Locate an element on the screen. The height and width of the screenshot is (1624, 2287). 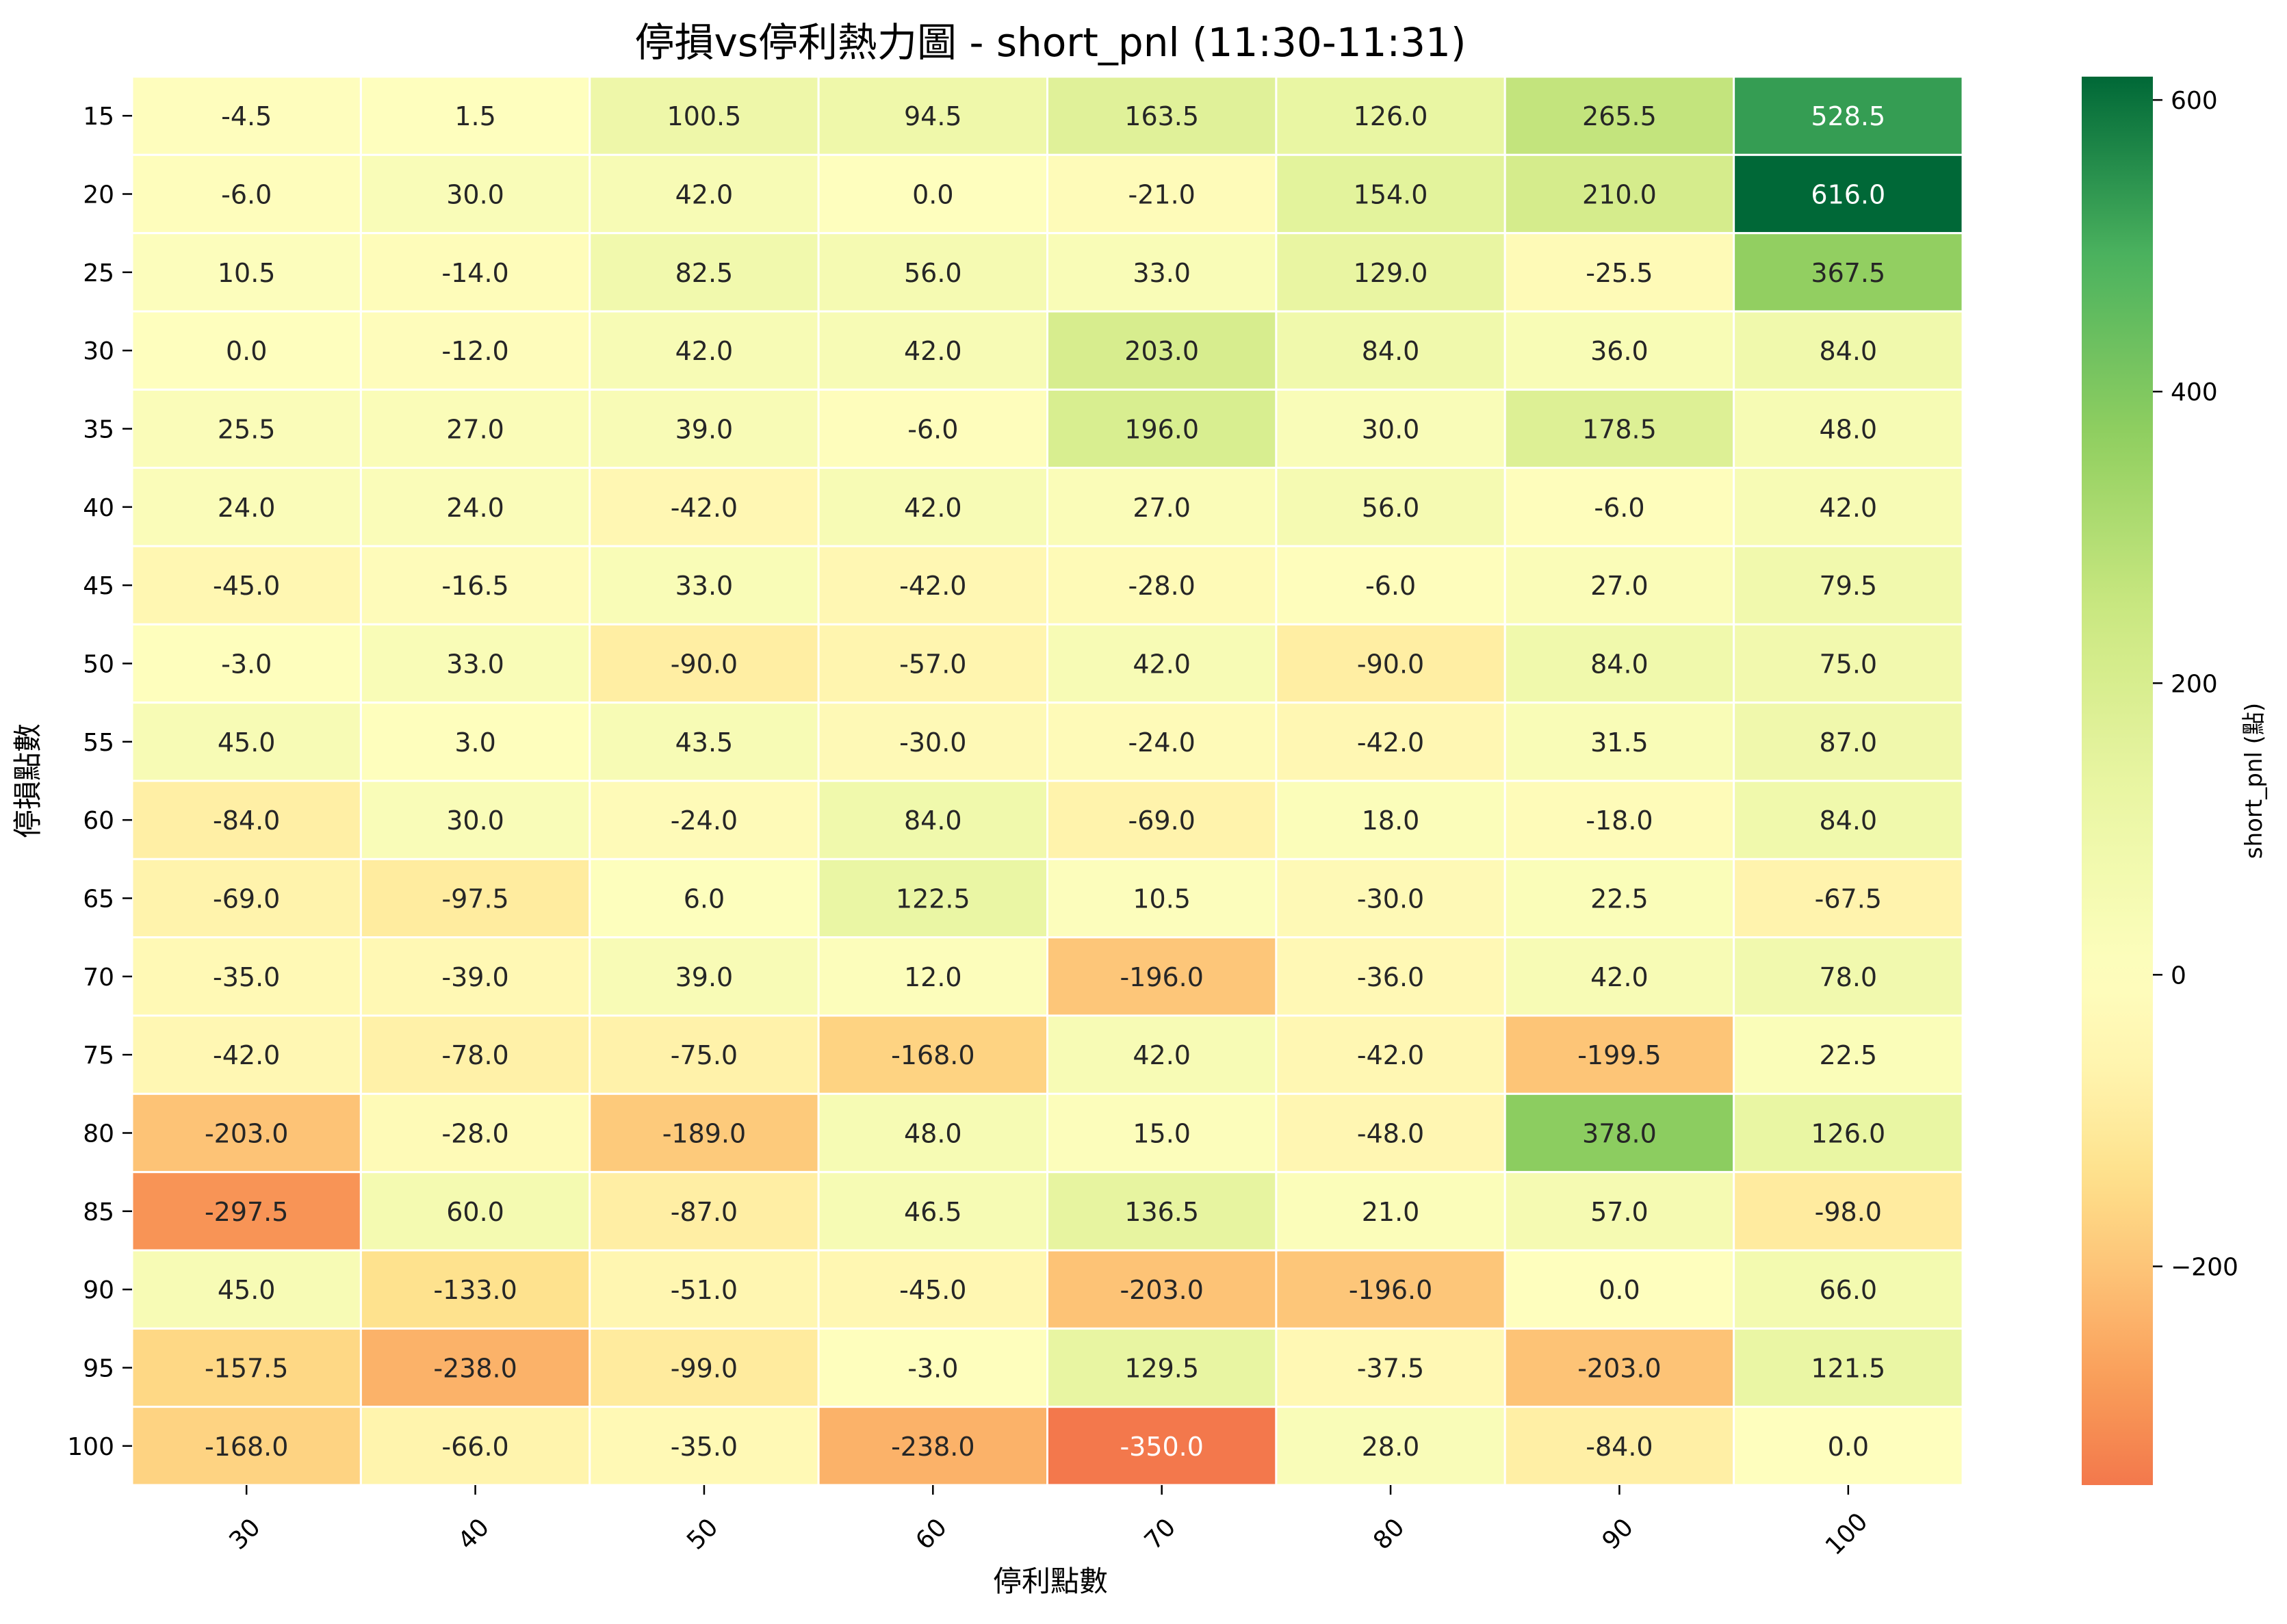
heatmap-cell-label: 25.5 is located at coordinates (247, 430).